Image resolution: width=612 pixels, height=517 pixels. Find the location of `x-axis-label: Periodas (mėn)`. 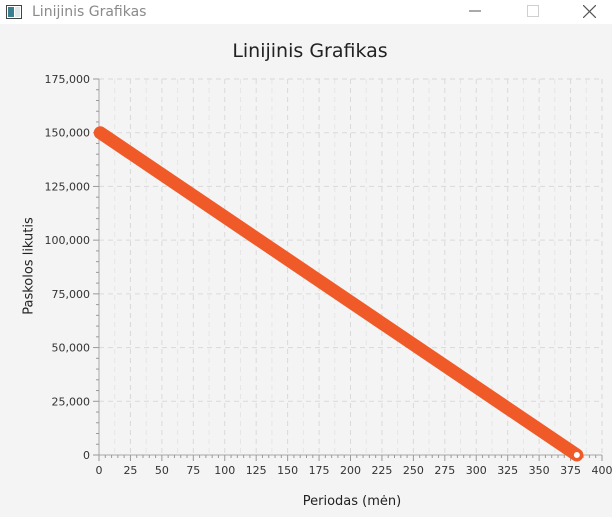

x-axis-label: Periodas (mėn) is located at coordinates (352, 501).